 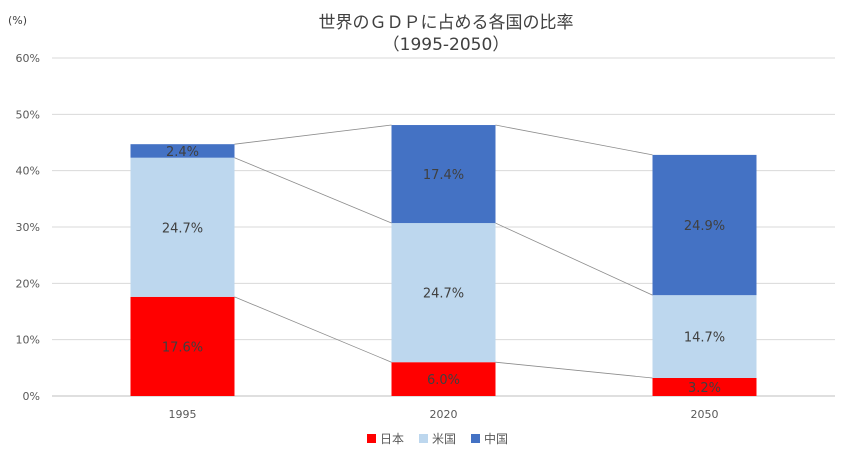 I want to click on chart-subtitle: （1995-2050）, so click(x=446, y=45).